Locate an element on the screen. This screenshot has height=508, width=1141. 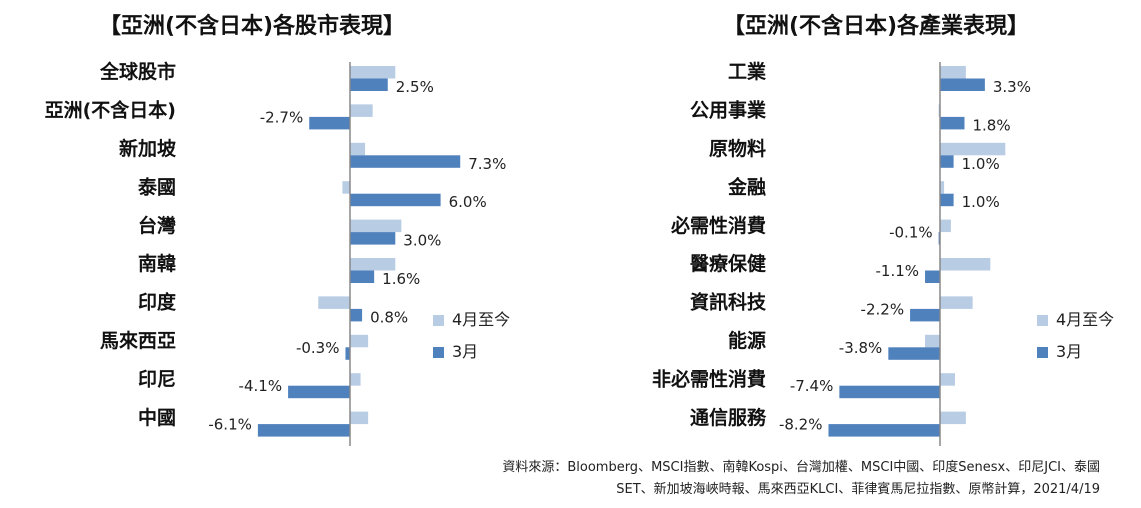
category-label: 工業 is located at coordinates (747, 71).